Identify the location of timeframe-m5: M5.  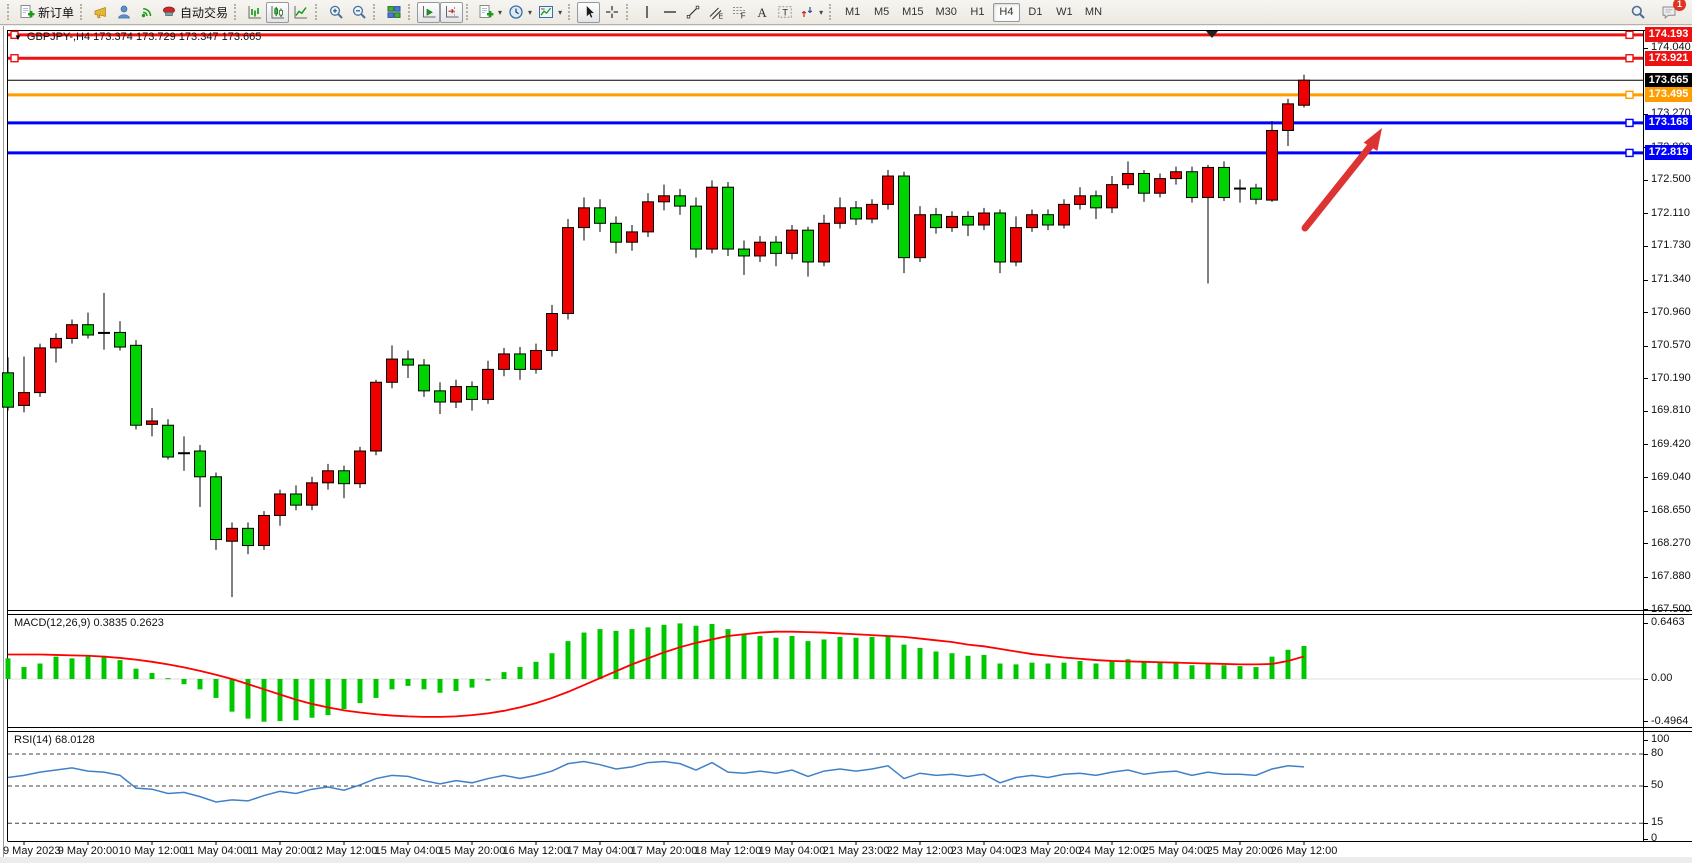
(881, 12).